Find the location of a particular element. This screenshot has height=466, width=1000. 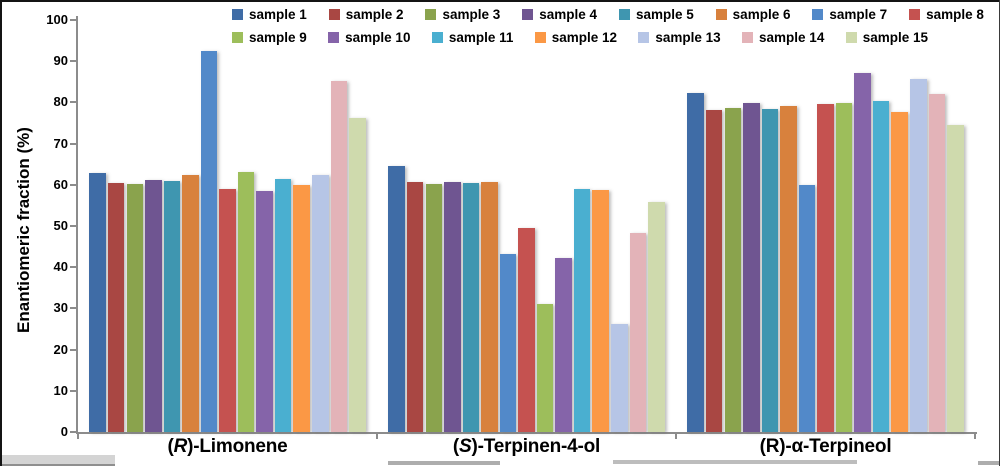

legend-label: sample 3 is located at coordinates (471, 14).